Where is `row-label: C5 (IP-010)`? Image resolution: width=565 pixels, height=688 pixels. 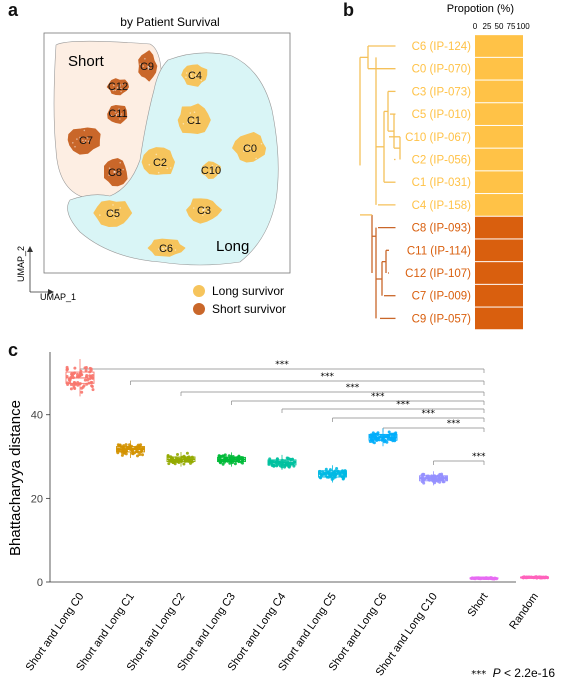 row-label: C5 (IP-010) is located at coordinates (442, 115).